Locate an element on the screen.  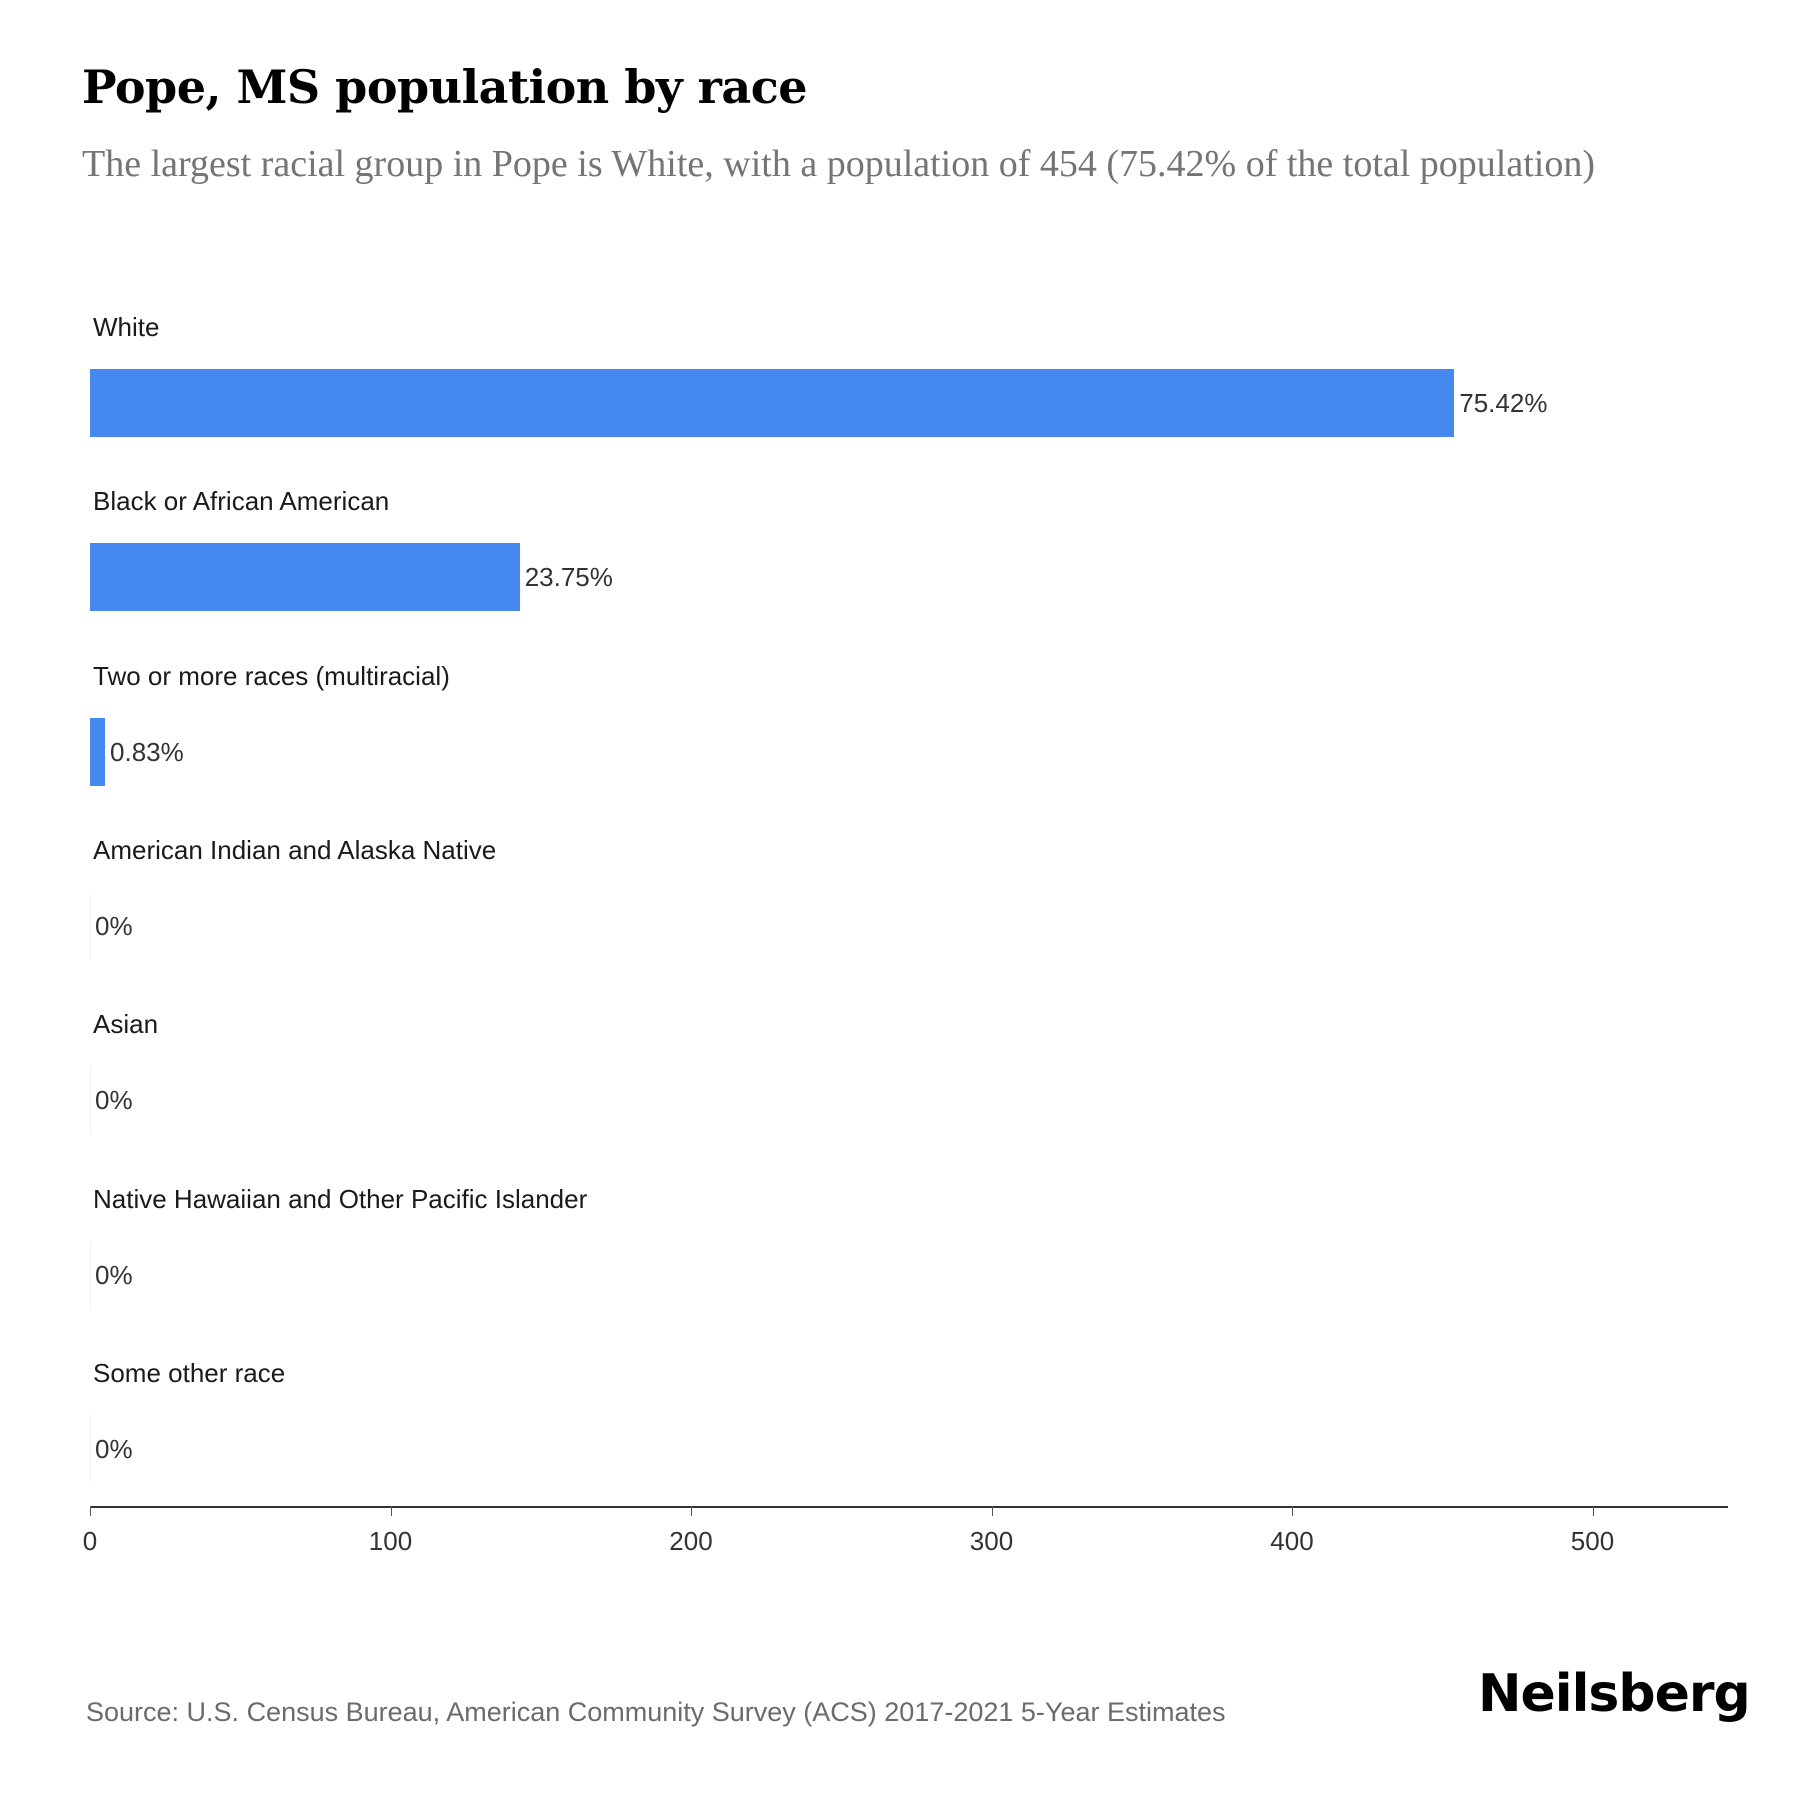
chart-title: Pope, MS population by race is located at coordinates (444, 87).